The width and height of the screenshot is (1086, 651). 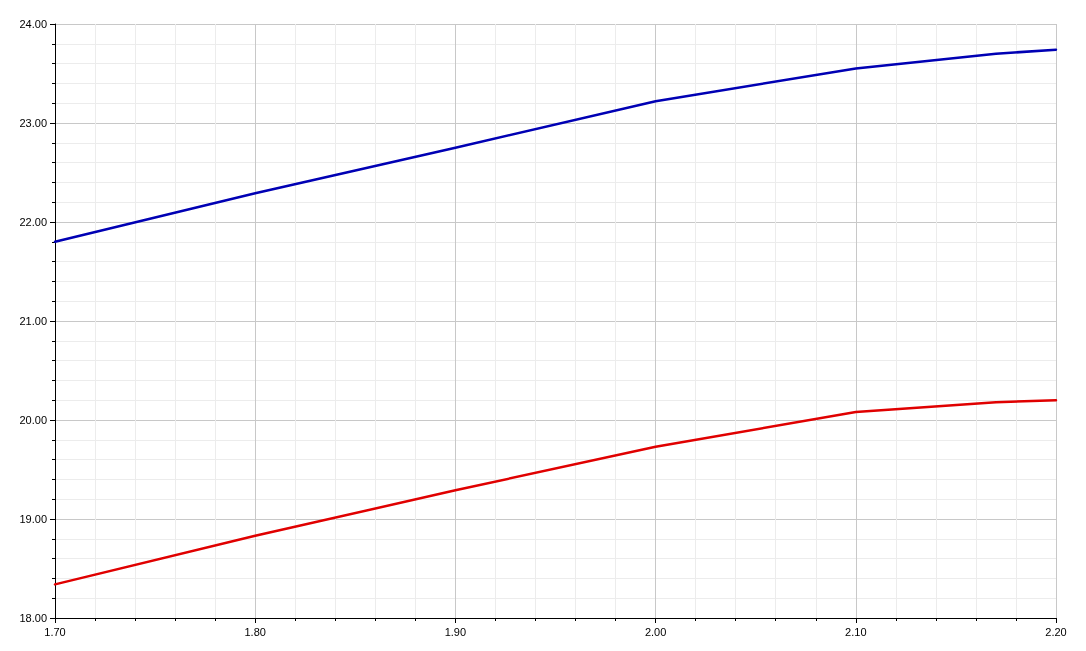 What do you see at coordinates (455, 631) in the screenshot?
I see `x-tick-label: 1.90` at bounding box center [455, 631].